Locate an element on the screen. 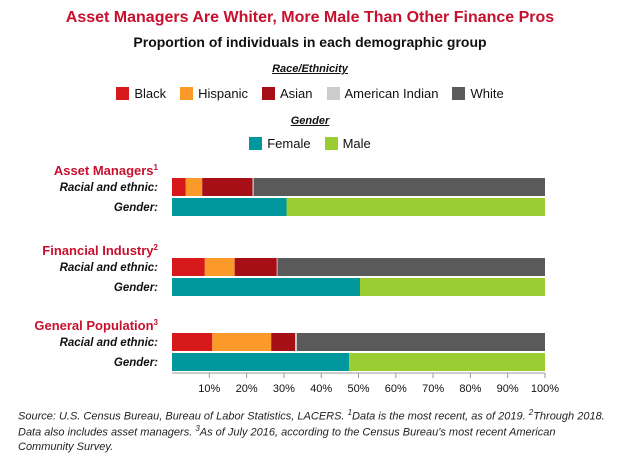 The height and width of the screenshot is (459, 620). x-tick-label: 30% is located at coordinates (284, 389).